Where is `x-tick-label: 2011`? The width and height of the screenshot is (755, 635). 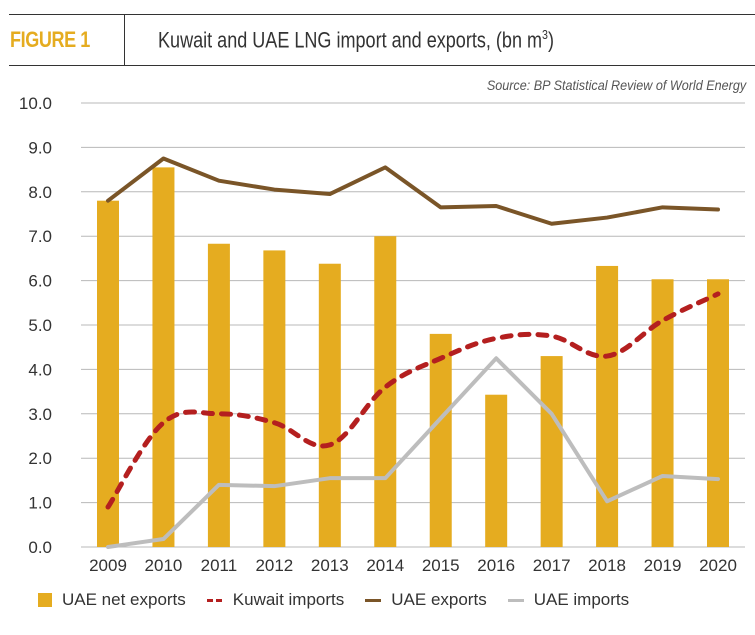 x-tick-label: 2011 is located at coordinates (219, 565).